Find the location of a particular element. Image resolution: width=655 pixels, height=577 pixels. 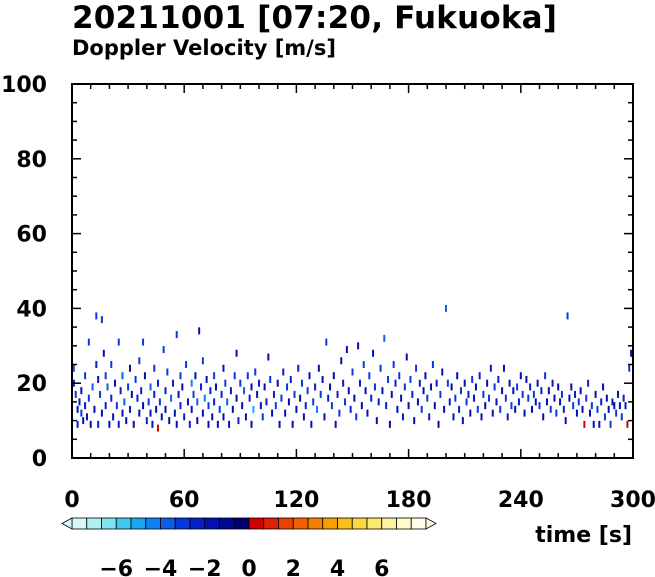

colorbar: −6 −4 −2 0 2 4 6 is located at coordinates (249, 547).